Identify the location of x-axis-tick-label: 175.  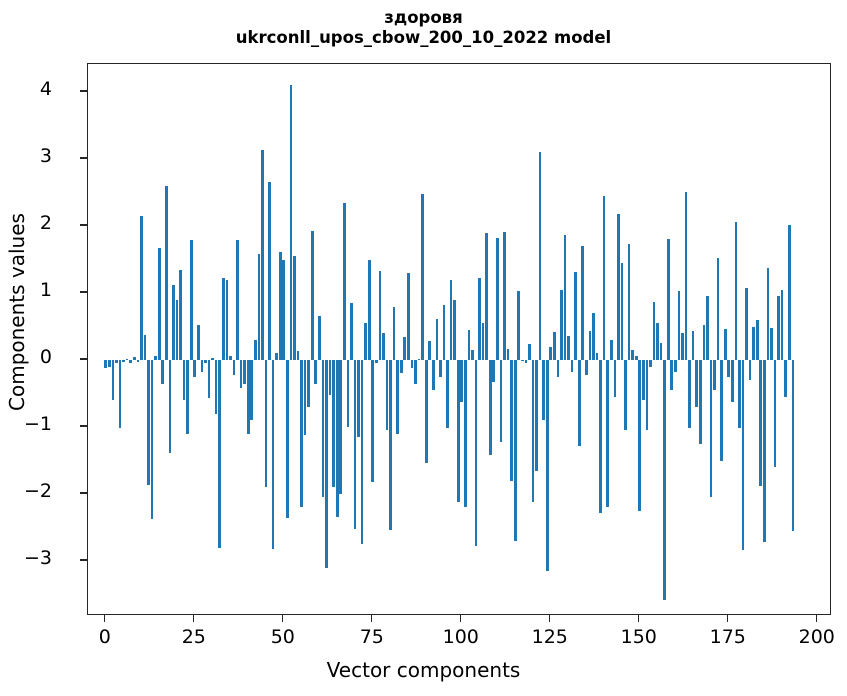
(727, 637).